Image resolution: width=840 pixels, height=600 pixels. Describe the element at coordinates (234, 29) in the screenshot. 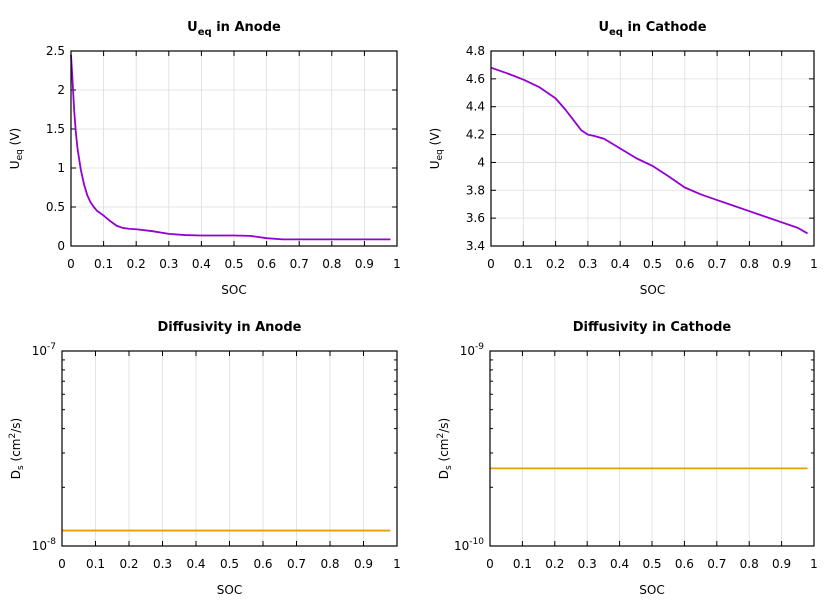

I see `chart-title: Ueq in Anode` at that location.